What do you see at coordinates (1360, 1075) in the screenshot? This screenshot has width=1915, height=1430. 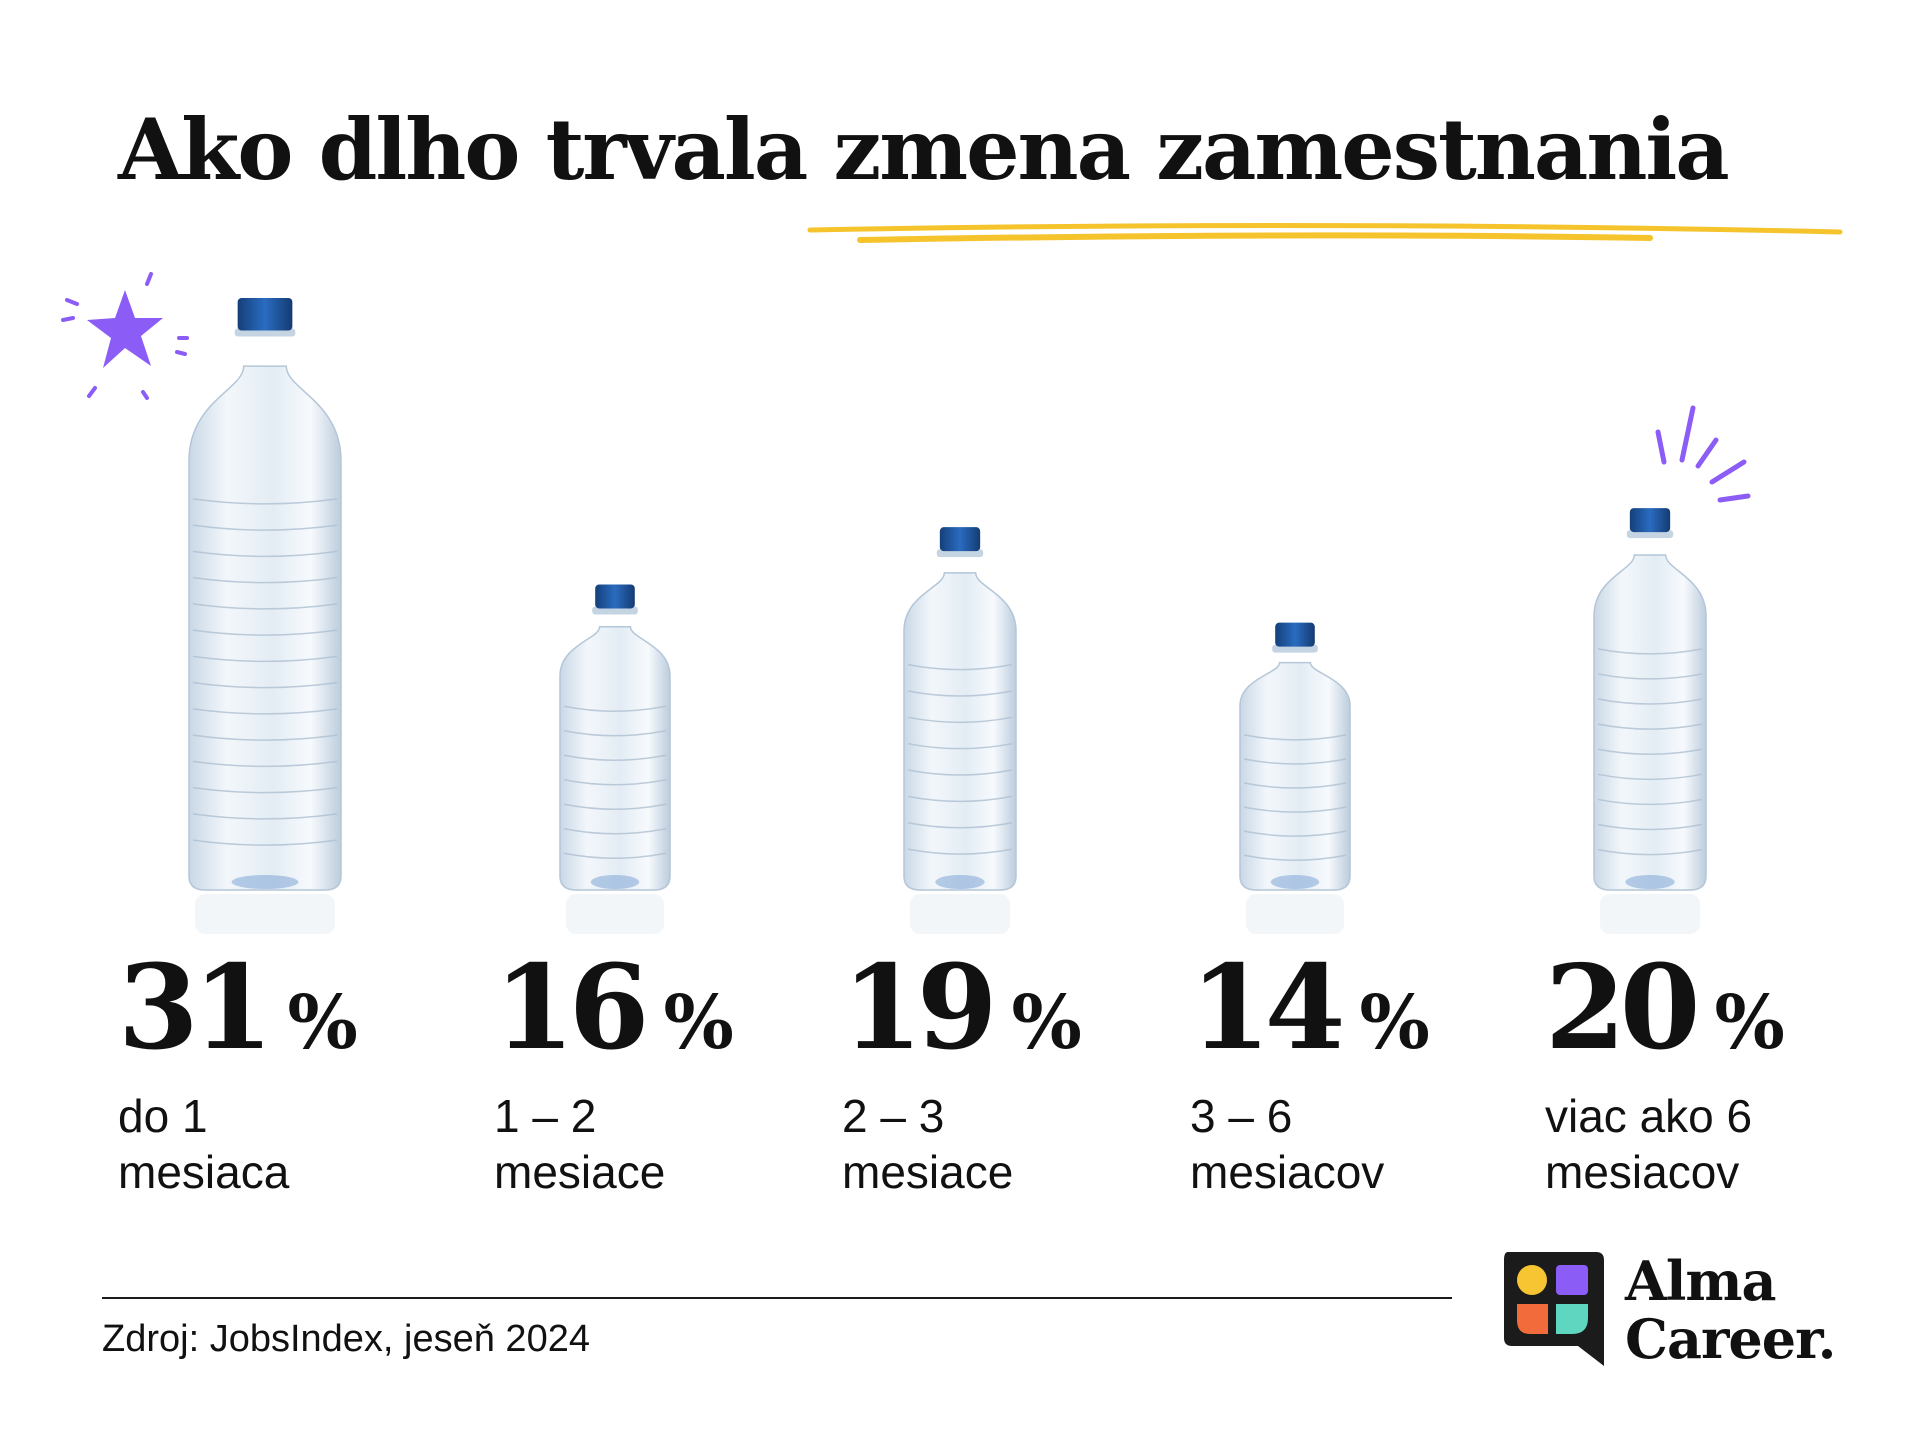 I see `stat-4: 14% 3 – 6 mesiacov` at bounding box center [1360, 1075].